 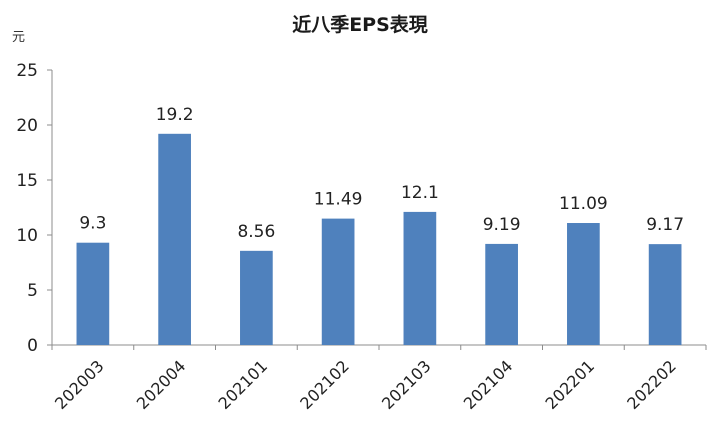 I want to click on y-tick-label: 20, so click(x=27, y=126).